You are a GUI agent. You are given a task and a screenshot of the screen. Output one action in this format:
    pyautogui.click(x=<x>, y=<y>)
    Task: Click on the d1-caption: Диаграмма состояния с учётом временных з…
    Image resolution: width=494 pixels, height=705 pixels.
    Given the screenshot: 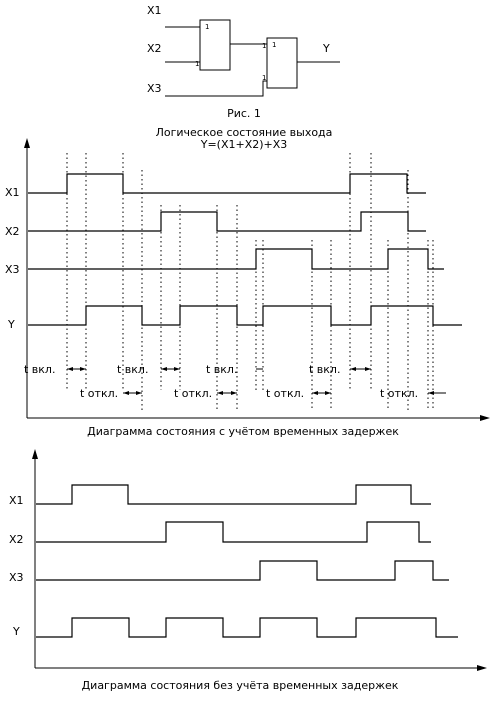 What is the action you would take?
    pyautogui.click(x=243, y=431)
    